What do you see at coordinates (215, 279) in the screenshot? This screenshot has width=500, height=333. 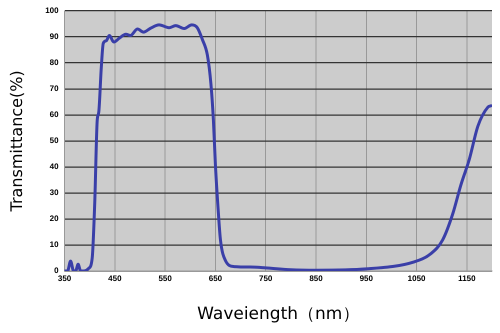 I see `x-tick-label: 650` at bounding box center [215, 279].